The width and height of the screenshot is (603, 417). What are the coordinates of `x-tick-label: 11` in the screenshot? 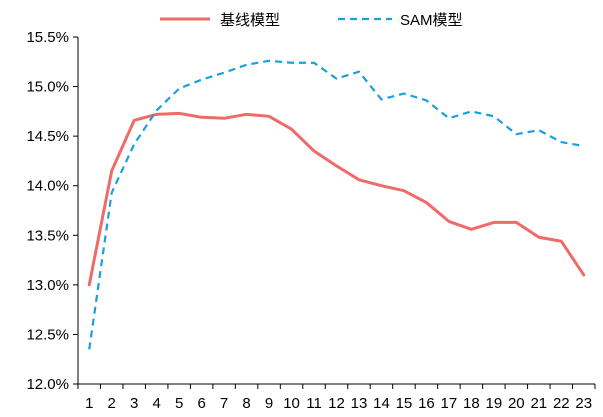 It's located at (314, 403).